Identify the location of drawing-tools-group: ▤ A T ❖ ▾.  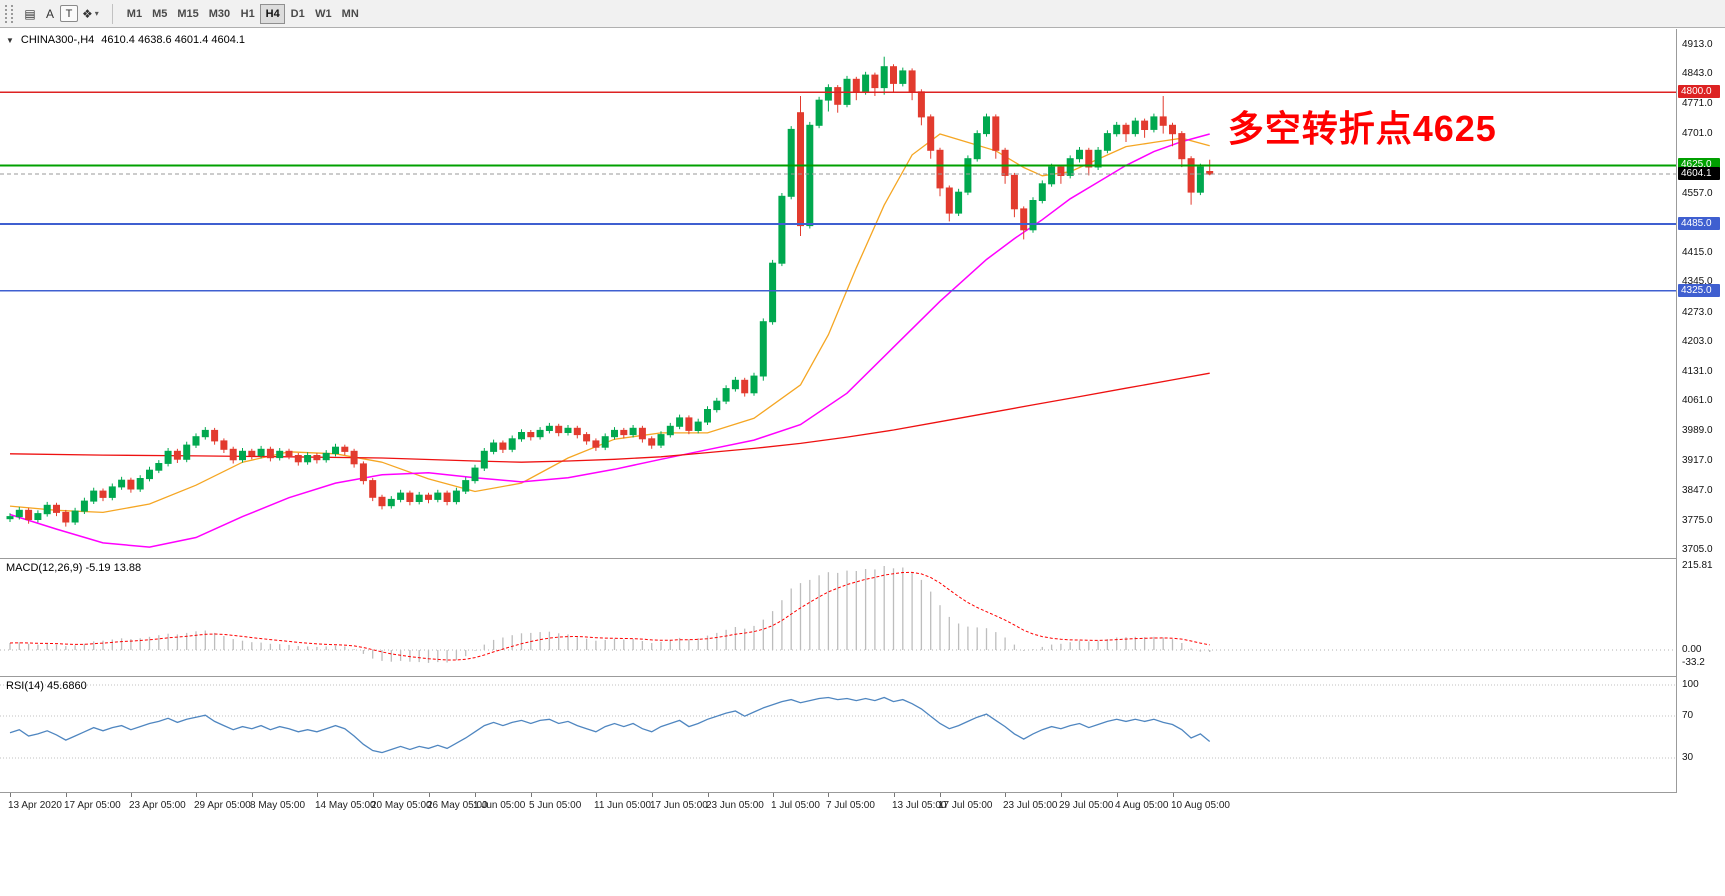
(61, 14).